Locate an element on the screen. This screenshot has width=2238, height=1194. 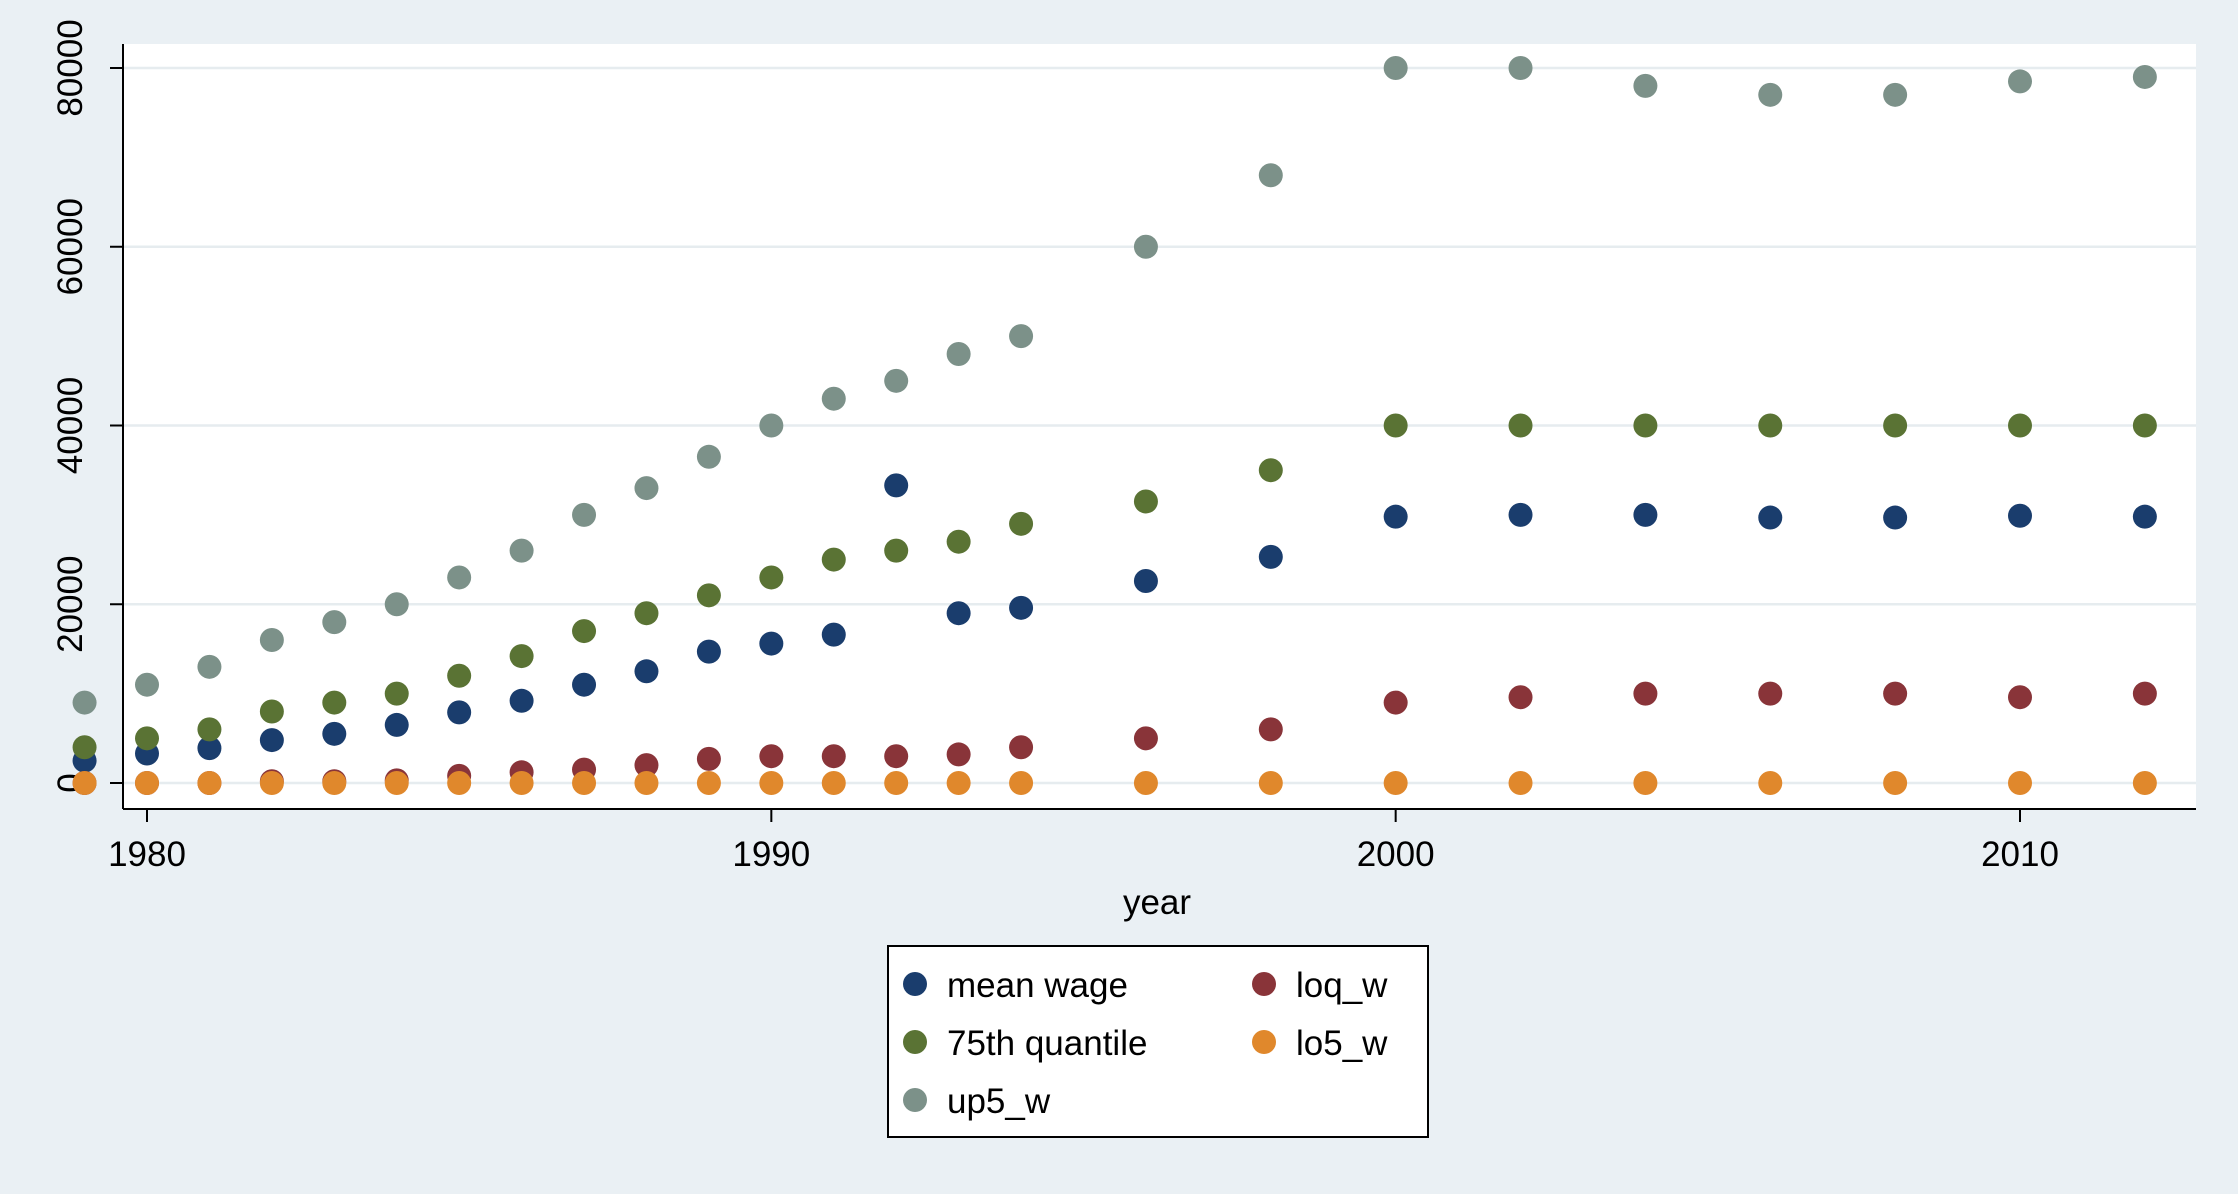
x-axis-label: year is located at coordinates (1157, 902).